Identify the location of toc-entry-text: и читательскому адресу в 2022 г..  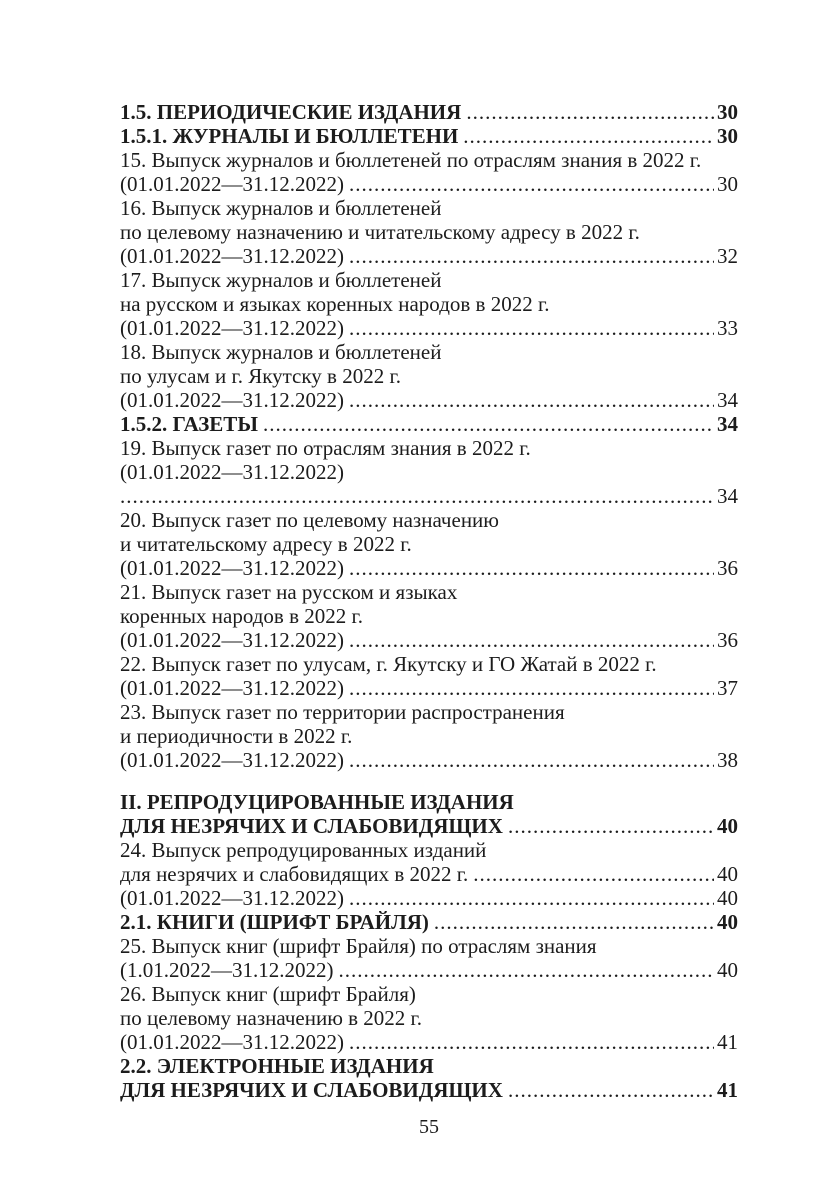
(266, 544).